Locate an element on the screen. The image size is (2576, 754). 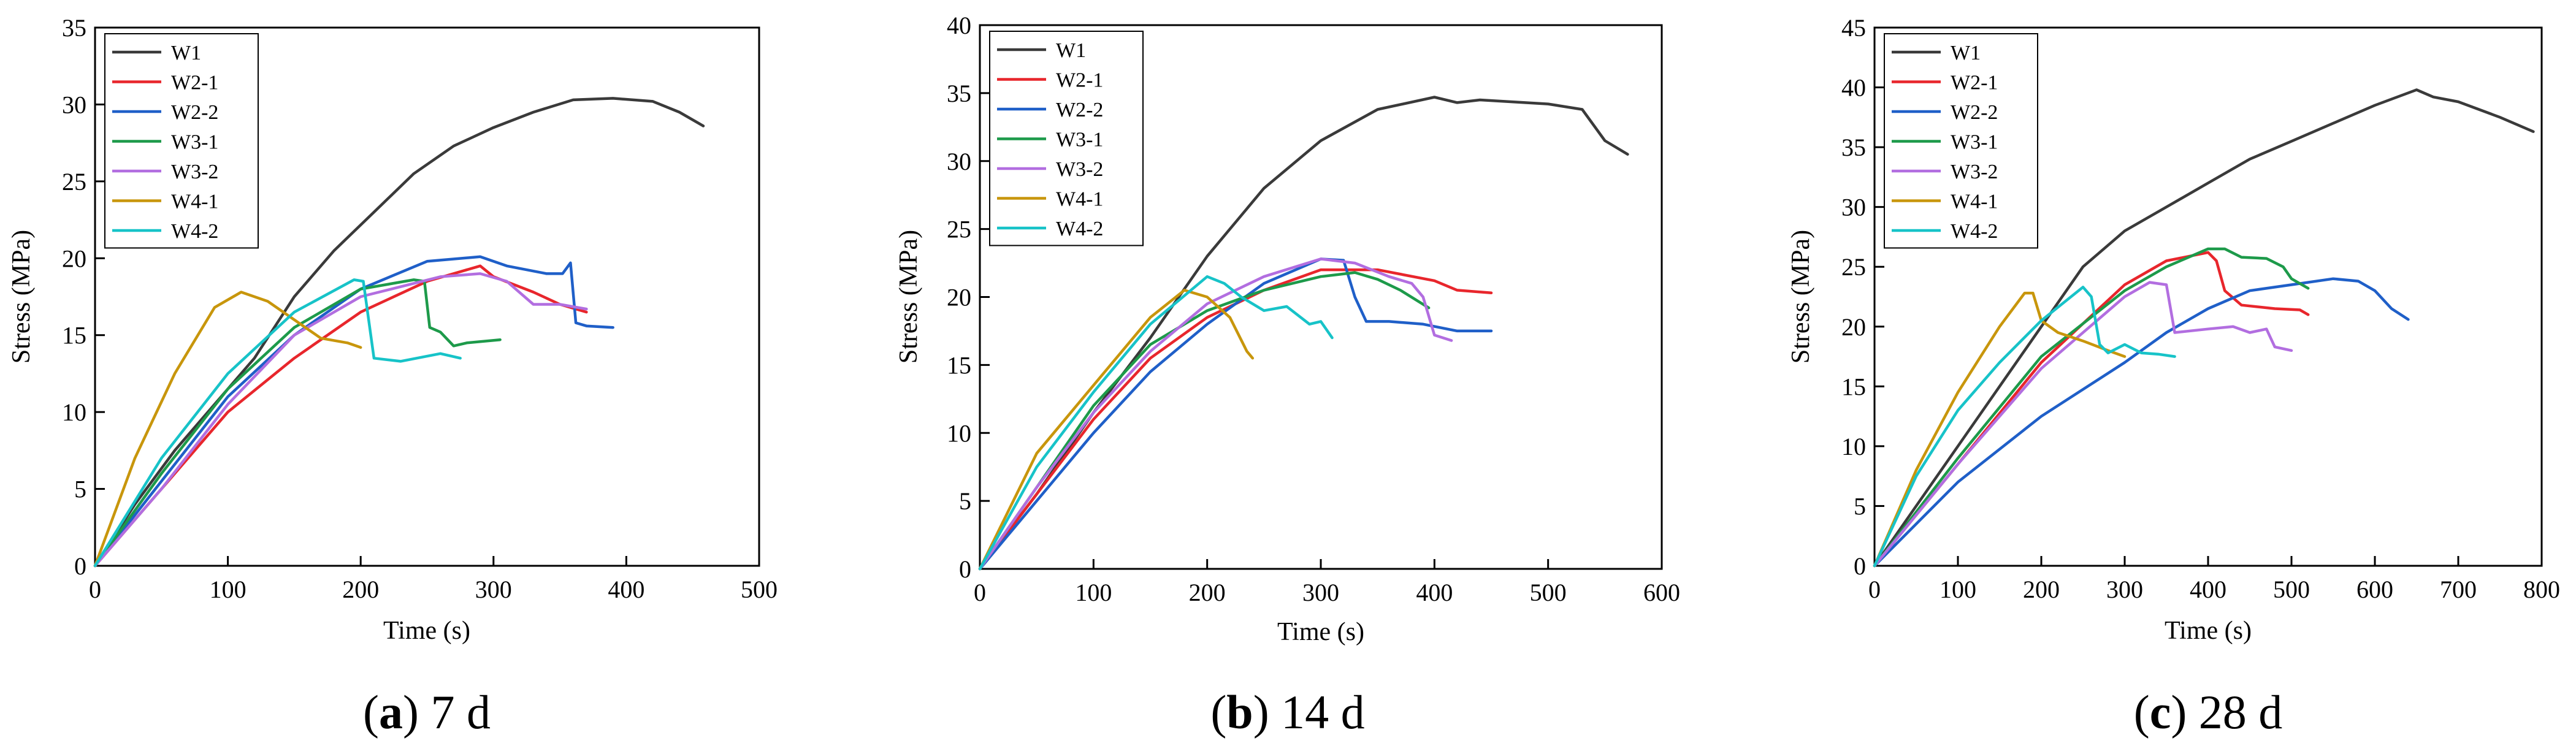
series-line-w1 is located at coordinates (399, 332).